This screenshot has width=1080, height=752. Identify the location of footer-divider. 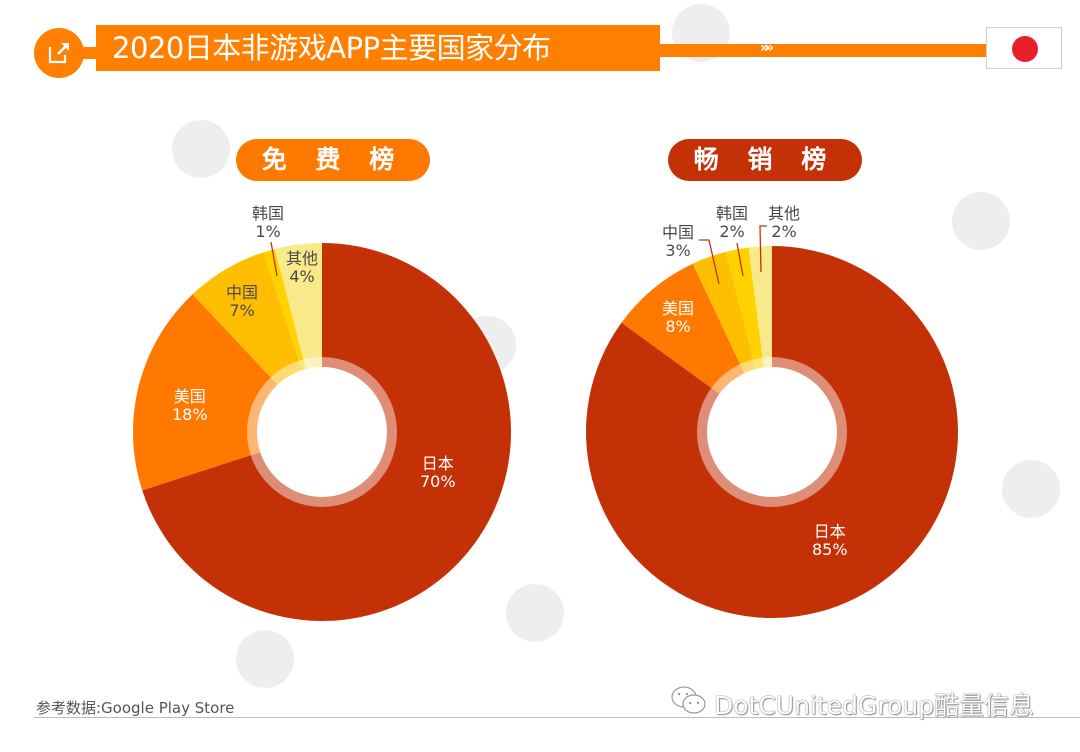
(557, 717).